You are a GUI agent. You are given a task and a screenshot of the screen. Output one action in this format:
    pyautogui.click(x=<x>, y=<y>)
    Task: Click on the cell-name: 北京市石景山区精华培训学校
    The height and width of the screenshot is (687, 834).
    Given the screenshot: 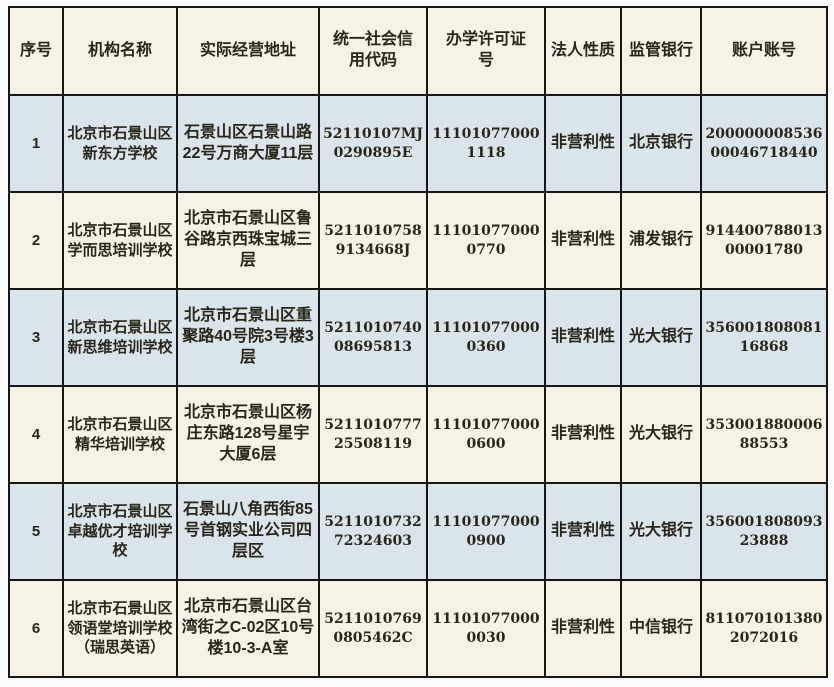 What is the action you would take?
    pyautogui.click(x=120, y=434)
    